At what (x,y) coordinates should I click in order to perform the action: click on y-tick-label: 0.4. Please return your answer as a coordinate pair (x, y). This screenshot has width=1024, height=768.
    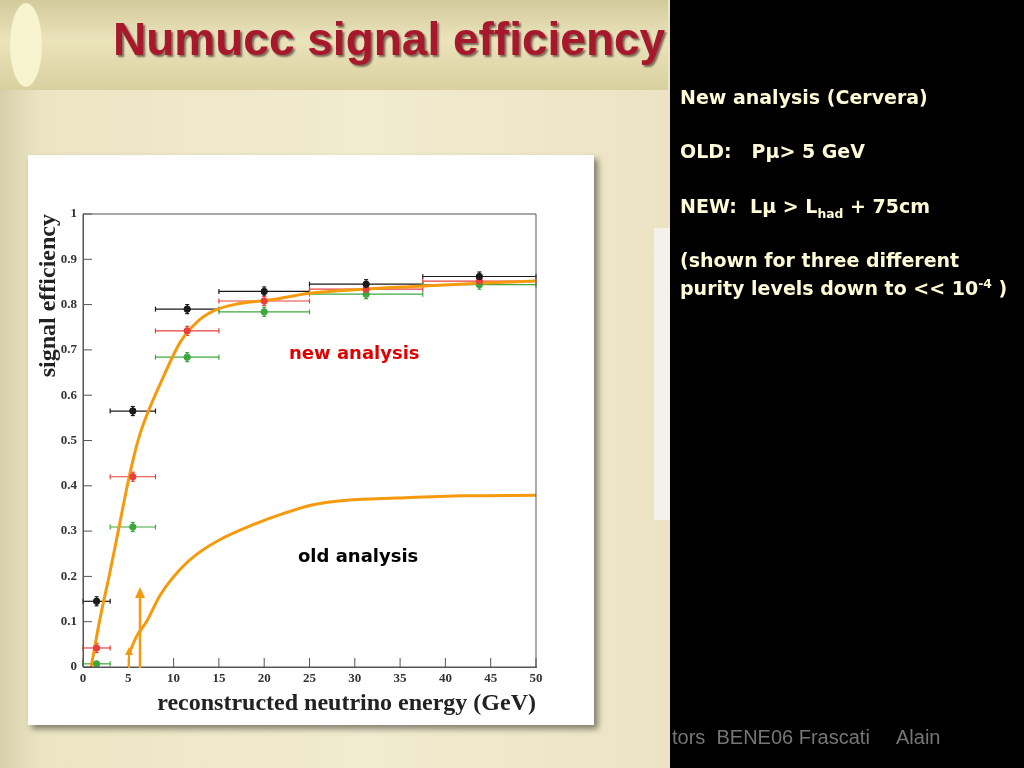
    Looking at the image, I should click on (69, 485).